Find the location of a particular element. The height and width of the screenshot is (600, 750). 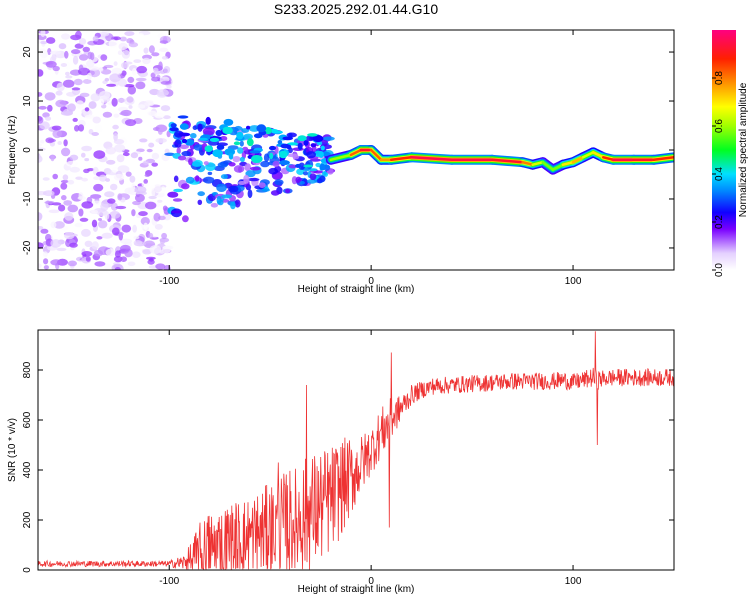

snr-xtick-label: 0 is located at coordinates (371, 581).